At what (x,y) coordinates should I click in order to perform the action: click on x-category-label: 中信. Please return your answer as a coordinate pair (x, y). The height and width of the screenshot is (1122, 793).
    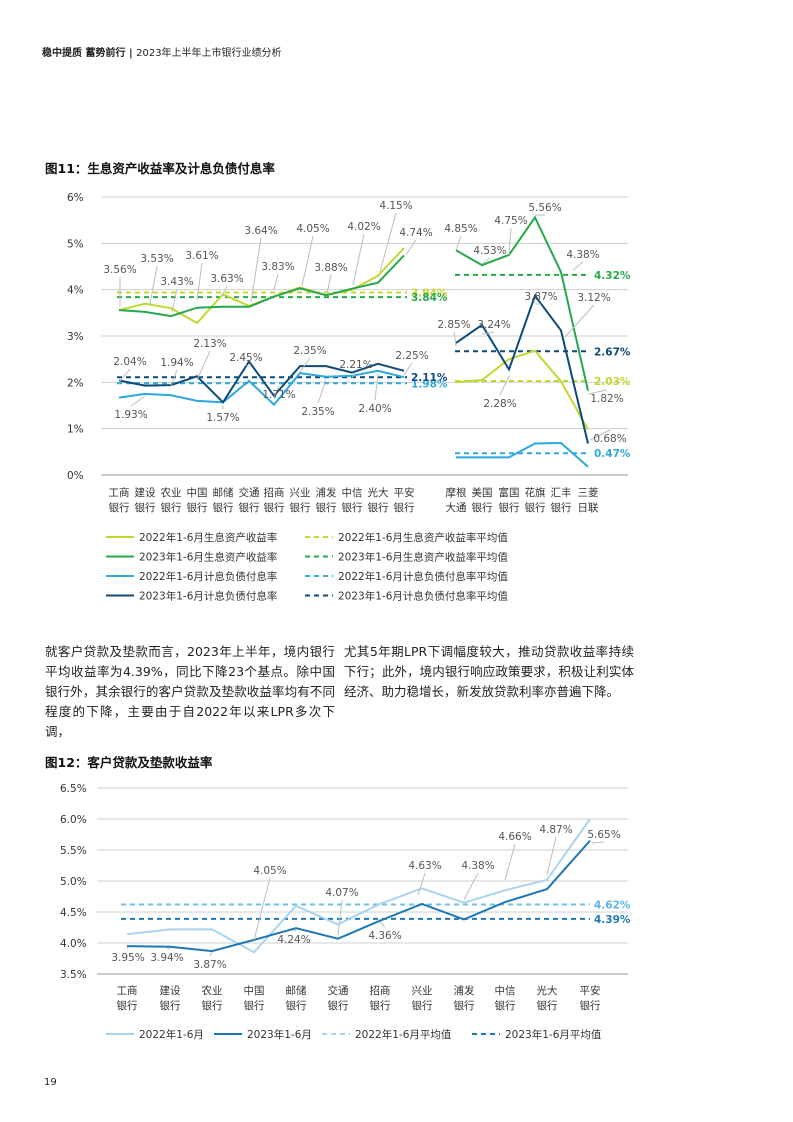
    Looking at the image, I should click on (352, 492).